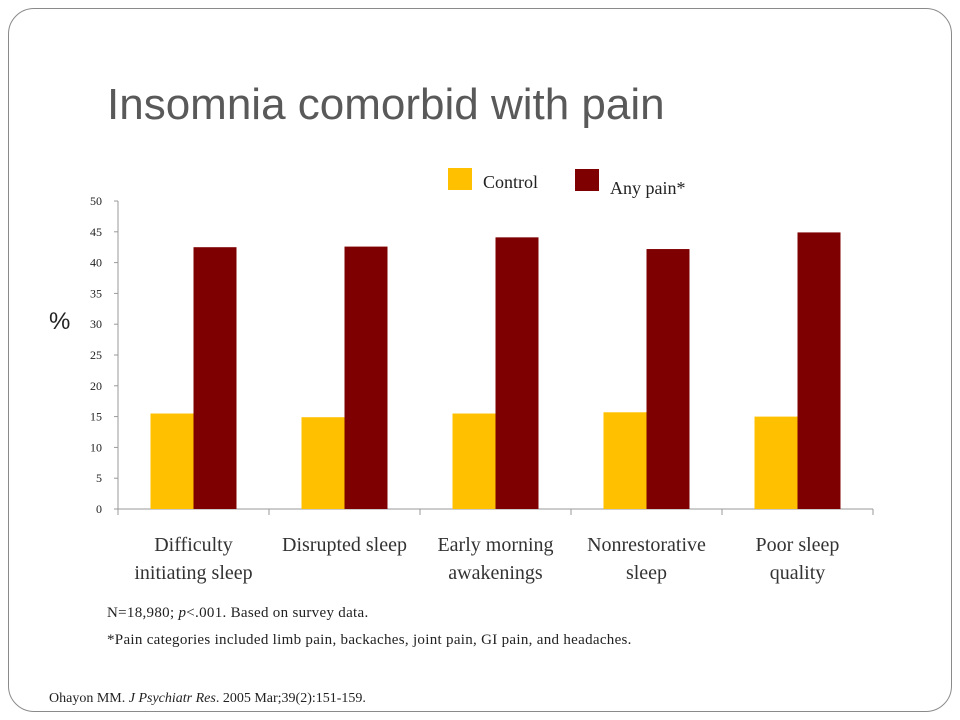 This screenshot has width=960, height=720. I want to click on y-tick-label: 40, so click(96, 263).